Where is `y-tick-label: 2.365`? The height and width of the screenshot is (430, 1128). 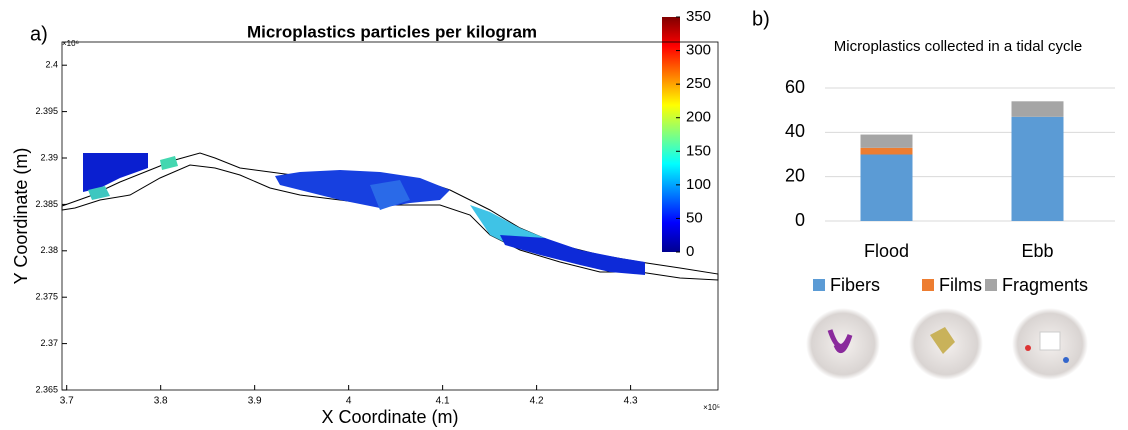
y-tick-label: 2.365 is located at coordinates (46, 389).